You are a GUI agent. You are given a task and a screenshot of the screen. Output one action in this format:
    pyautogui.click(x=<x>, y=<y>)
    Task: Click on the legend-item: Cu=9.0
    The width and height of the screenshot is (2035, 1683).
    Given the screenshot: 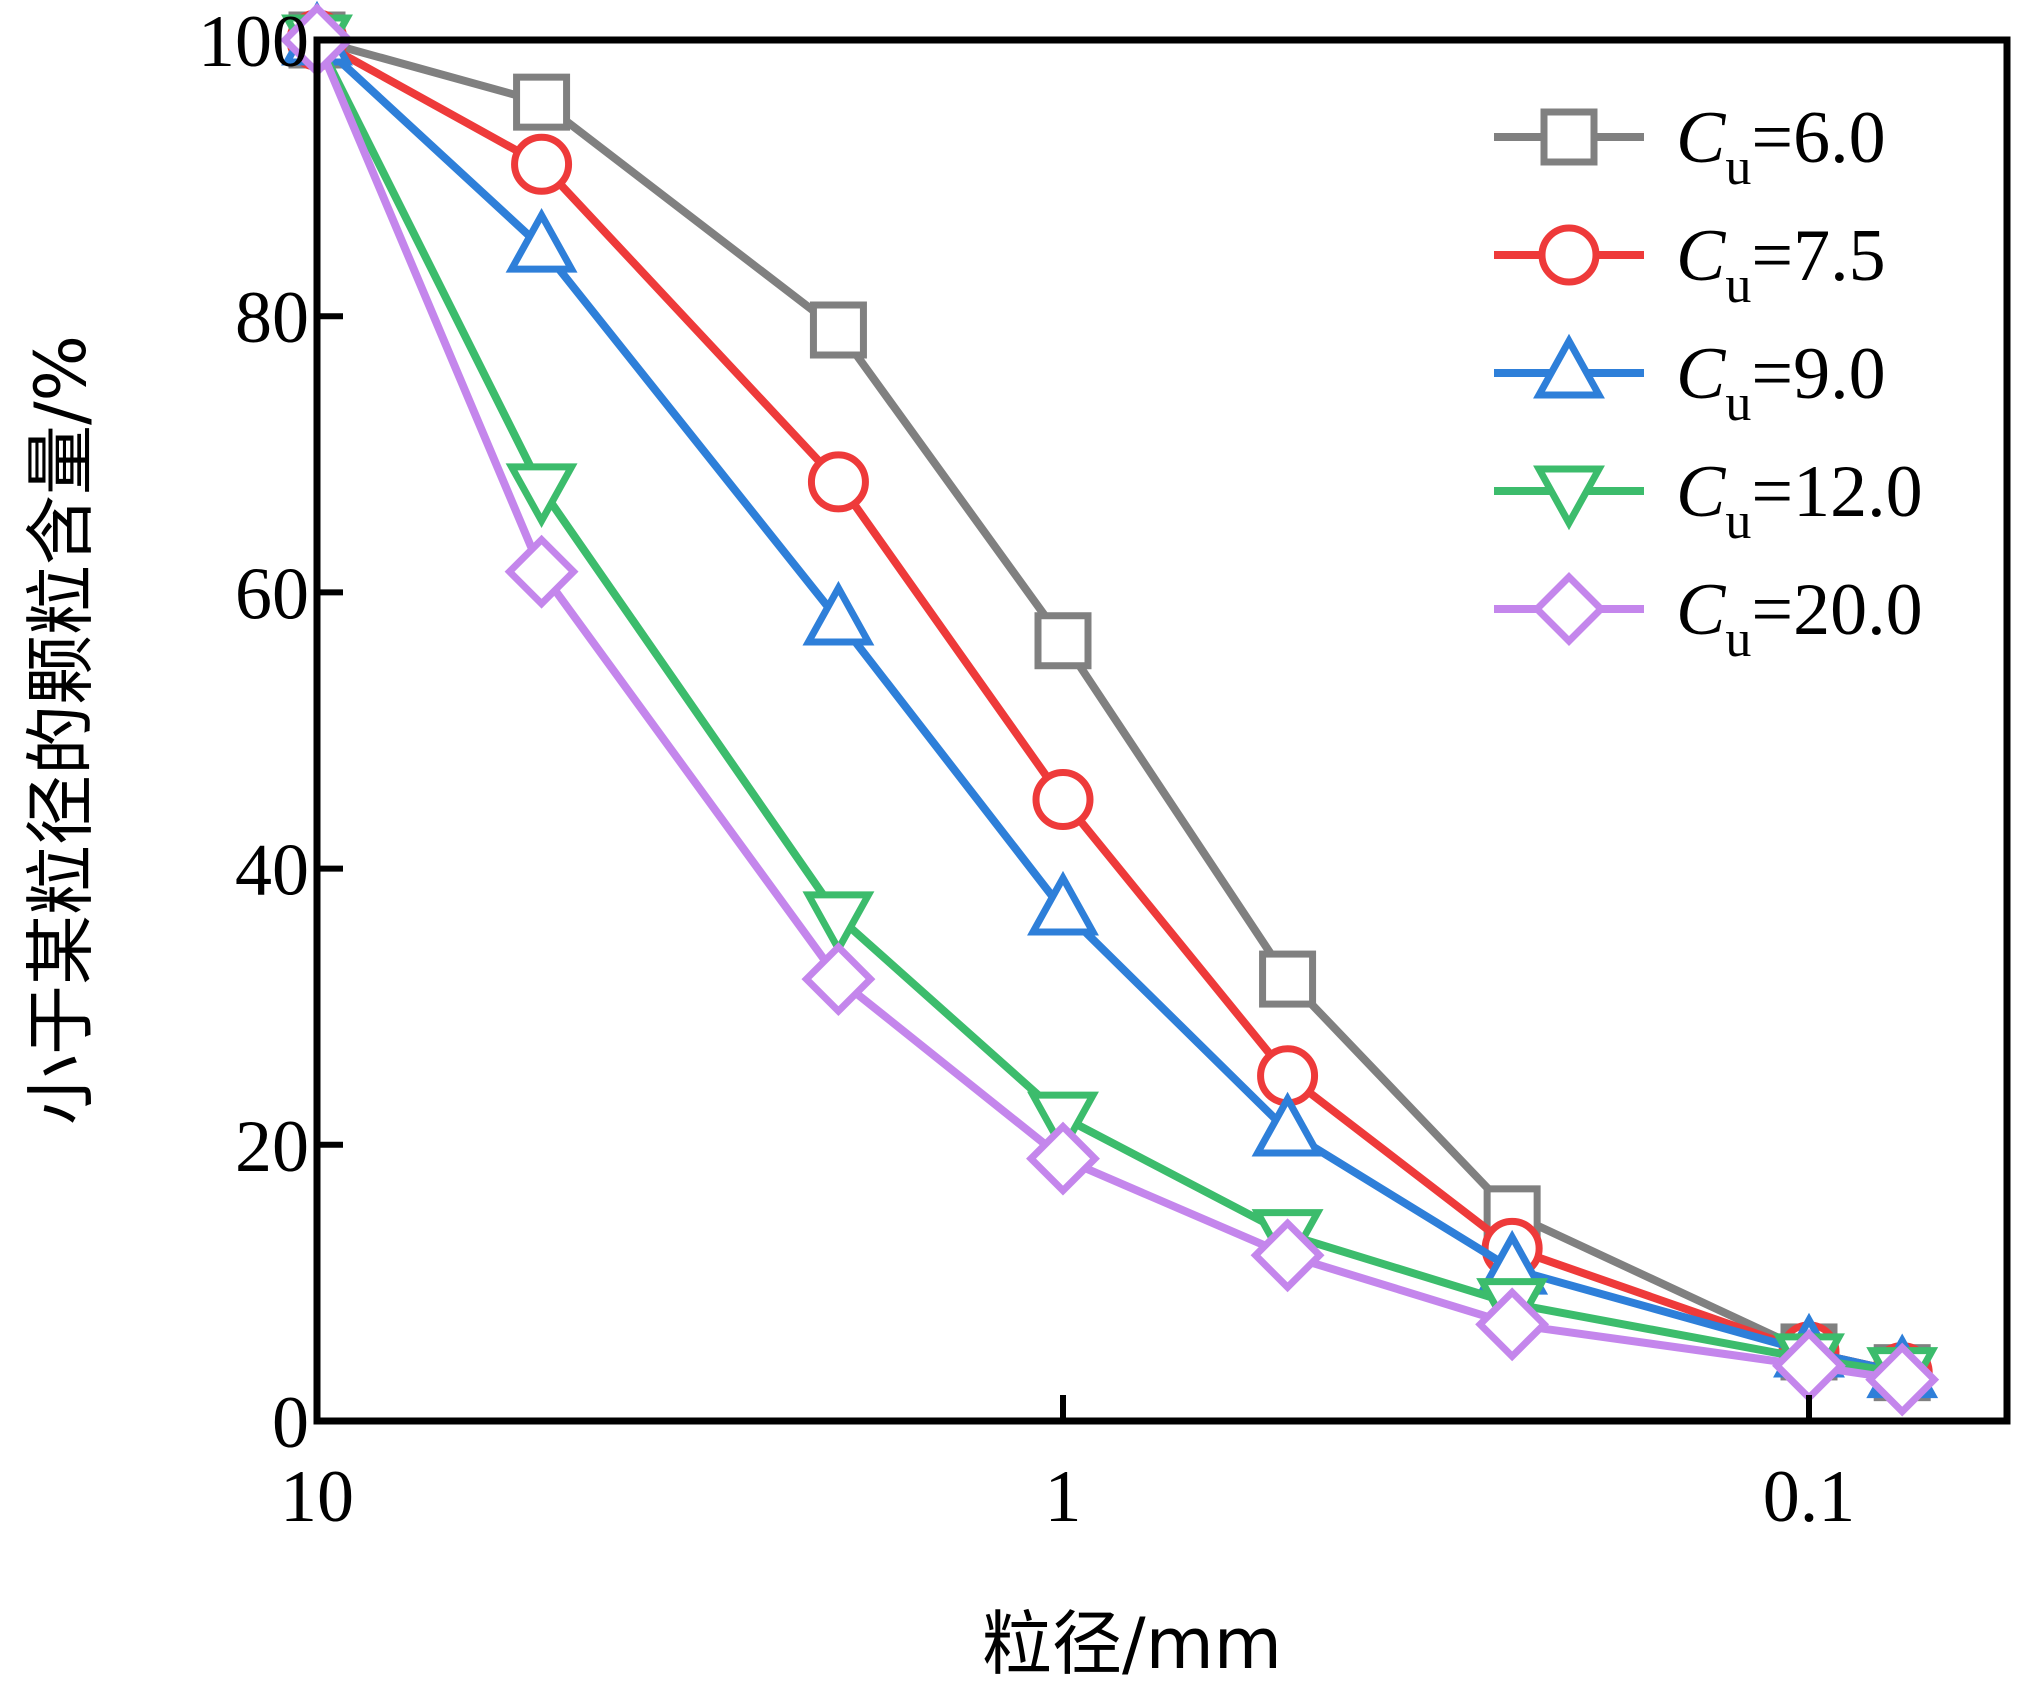 What is the action you would take?
    pyautogui.click(x=1690, y=382)
    